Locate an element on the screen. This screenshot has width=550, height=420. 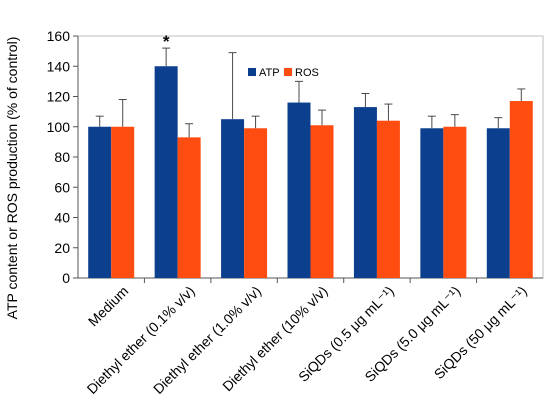
legend-label: ROS is located at coordinates (307, 73).